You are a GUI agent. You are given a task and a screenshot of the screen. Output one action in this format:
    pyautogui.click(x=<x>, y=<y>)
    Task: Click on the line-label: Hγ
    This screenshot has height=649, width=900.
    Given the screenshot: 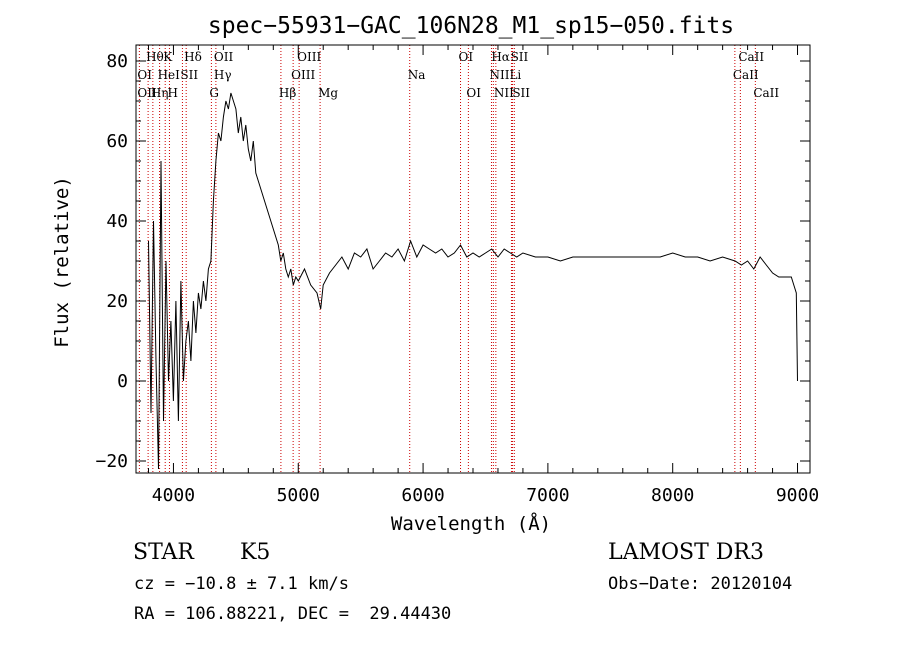 What is the action you would take?
    pyautogui.click(x=223, y=75)
    